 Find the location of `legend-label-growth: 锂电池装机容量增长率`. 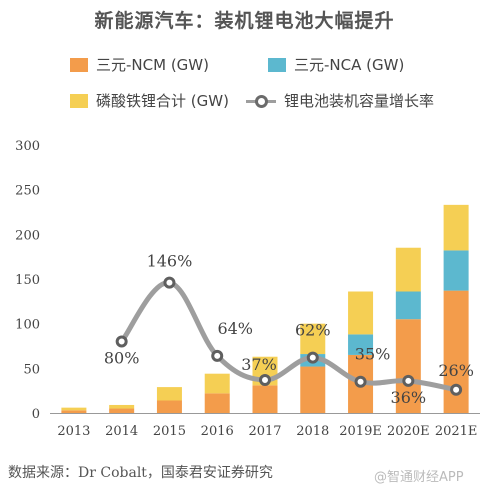

legend-label-growth: 锂电池装机容量增长率 is located at coordinates (359, 101).